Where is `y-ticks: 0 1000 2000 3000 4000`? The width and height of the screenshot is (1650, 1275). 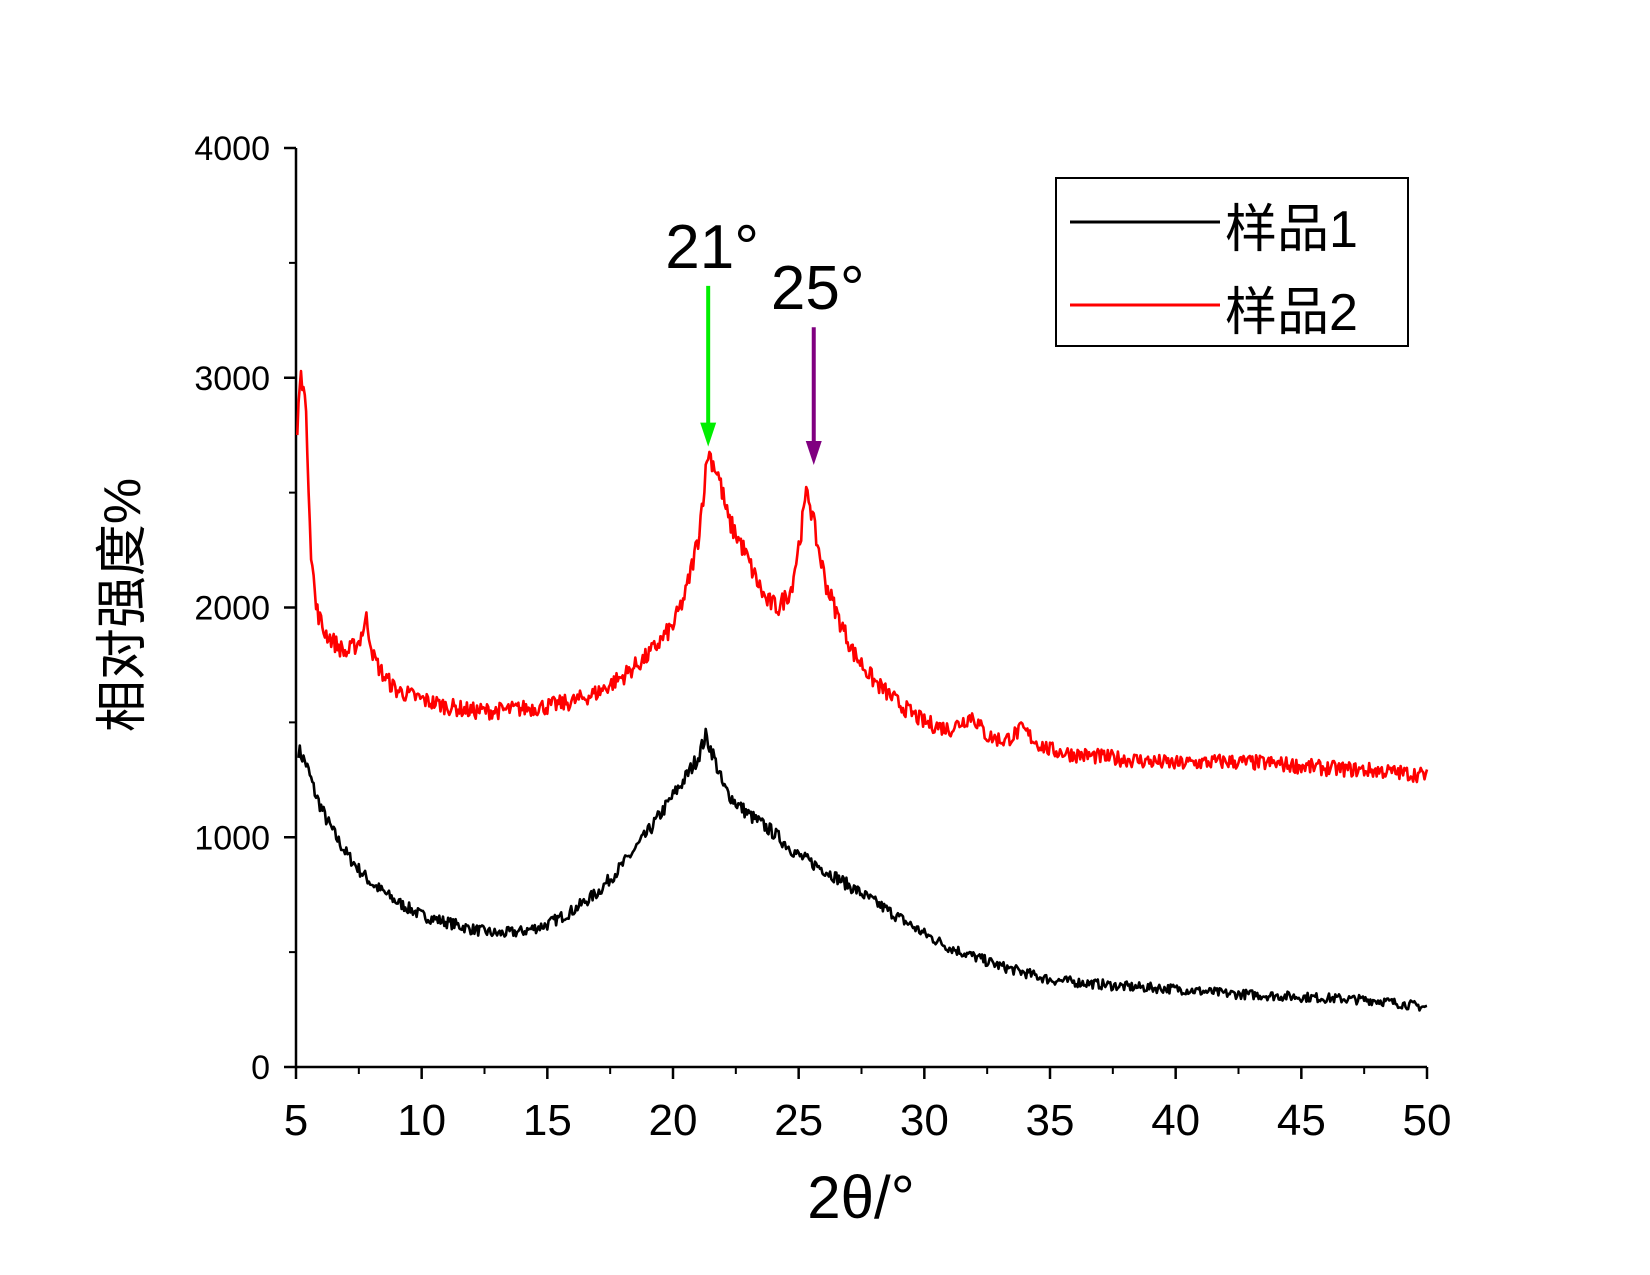
y-ticks: 0 1000 2000 3000 4000 is located at coordinates (245, 608).